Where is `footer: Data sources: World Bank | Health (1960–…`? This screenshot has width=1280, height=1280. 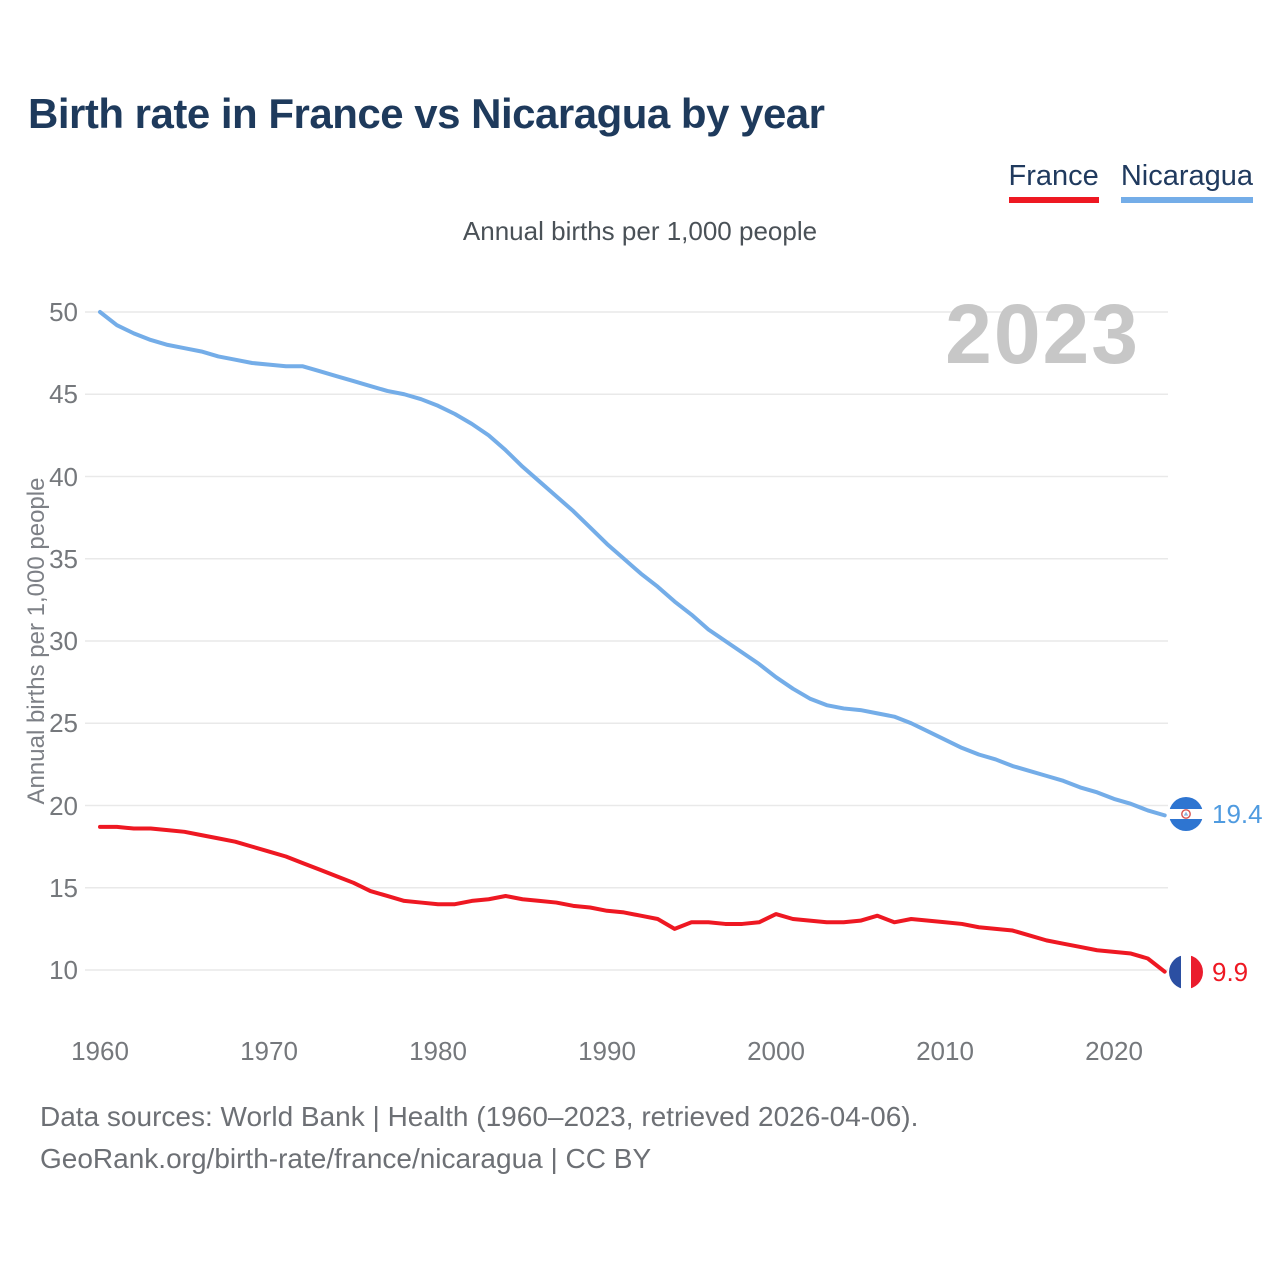 footer: Data sources: World Bank | Health (1960–… is located at coordinates (479, 1138).